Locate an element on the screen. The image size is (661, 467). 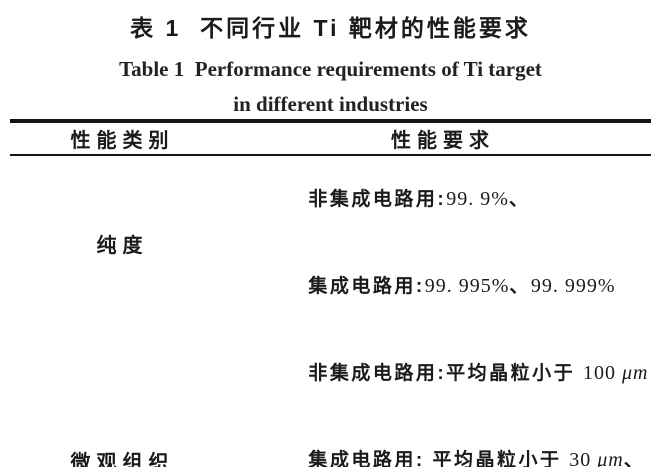
requirement-line: 非集成电路用:平均晶粒小于 100 μm is located at coordinates (448, 373).